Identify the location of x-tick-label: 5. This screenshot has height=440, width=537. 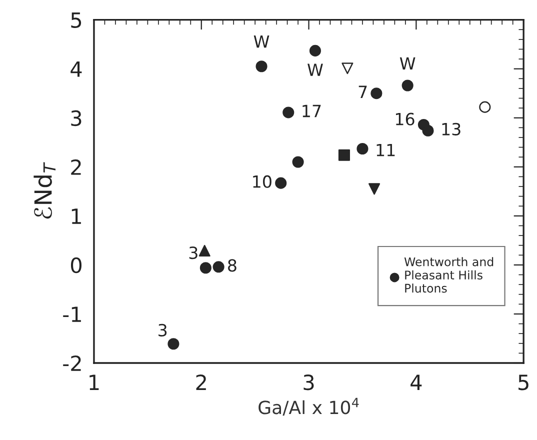
(523, 382).